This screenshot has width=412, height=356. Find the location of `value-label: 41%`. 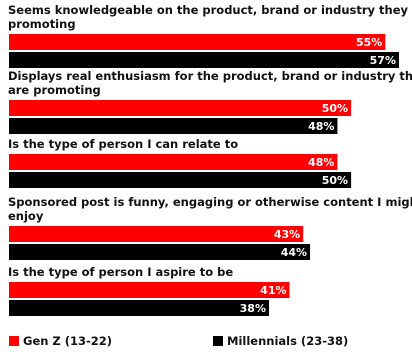

value-label: 41% is located at coordinates (273, 290).